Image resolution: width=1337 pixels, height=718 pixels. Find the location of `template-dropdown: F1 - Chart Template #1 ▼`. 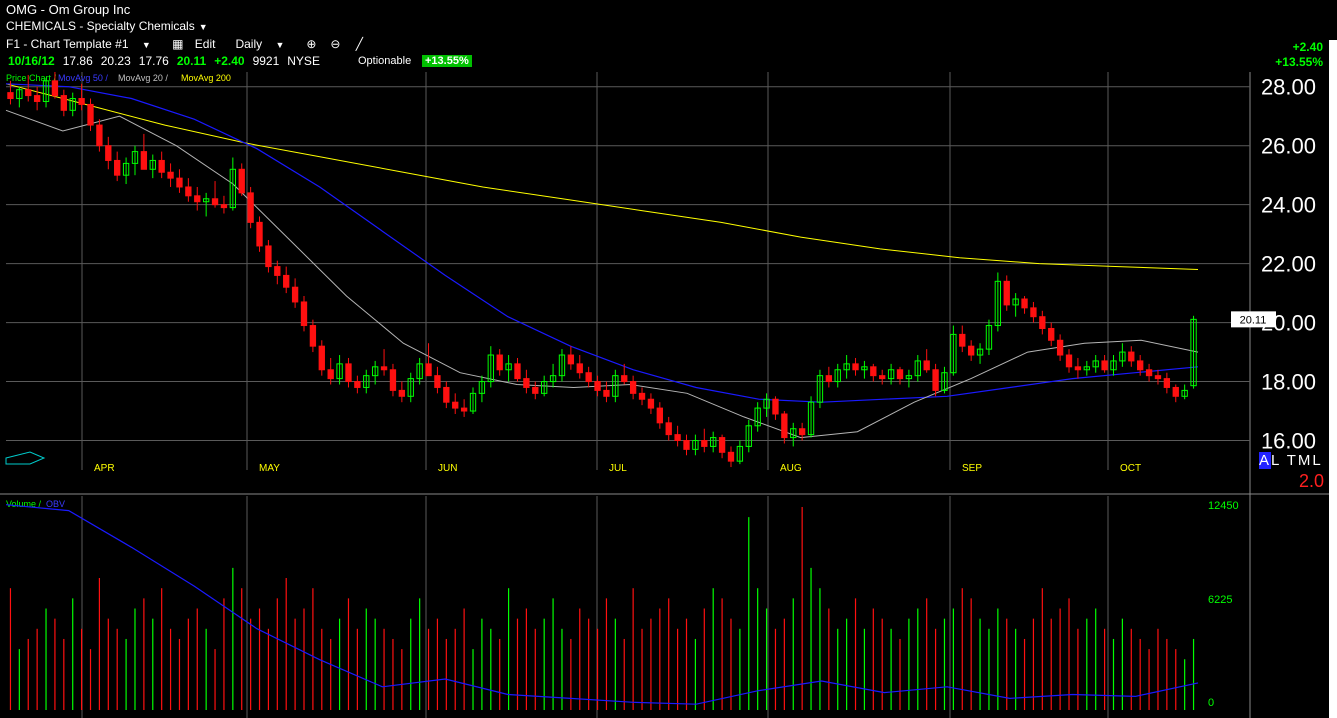

template-dropdown: F1 - Chart Template #1 ▼ is located at coordinates (78, 44).